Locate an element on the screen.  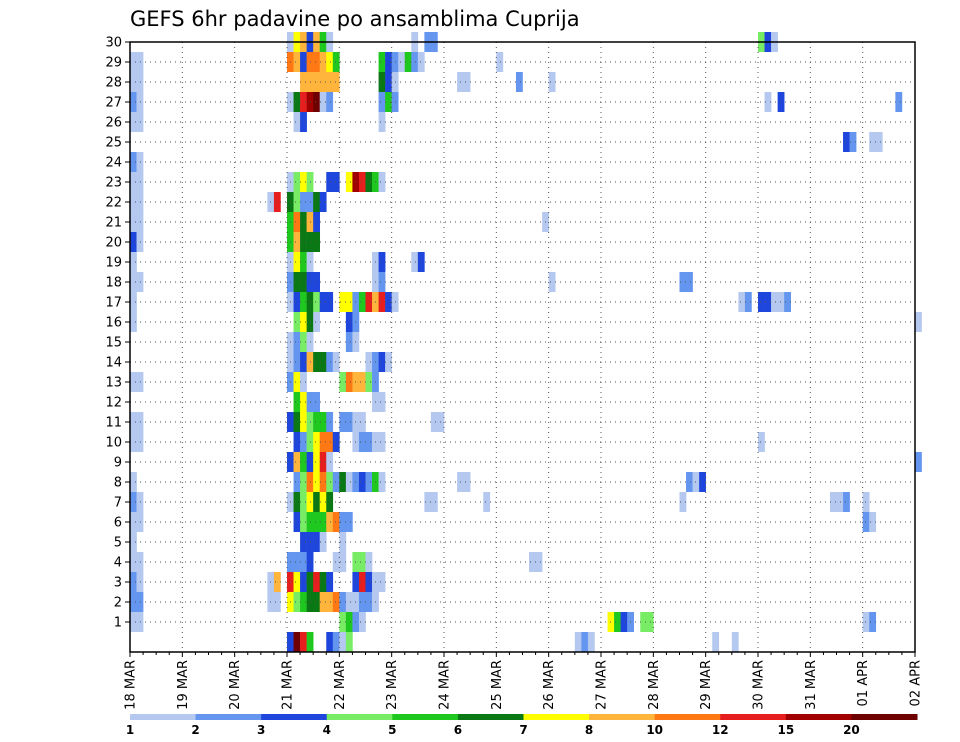
chart-title: GEFS 6hr padavine po ansamblima Cuprija is located at coordinates (355, 19).